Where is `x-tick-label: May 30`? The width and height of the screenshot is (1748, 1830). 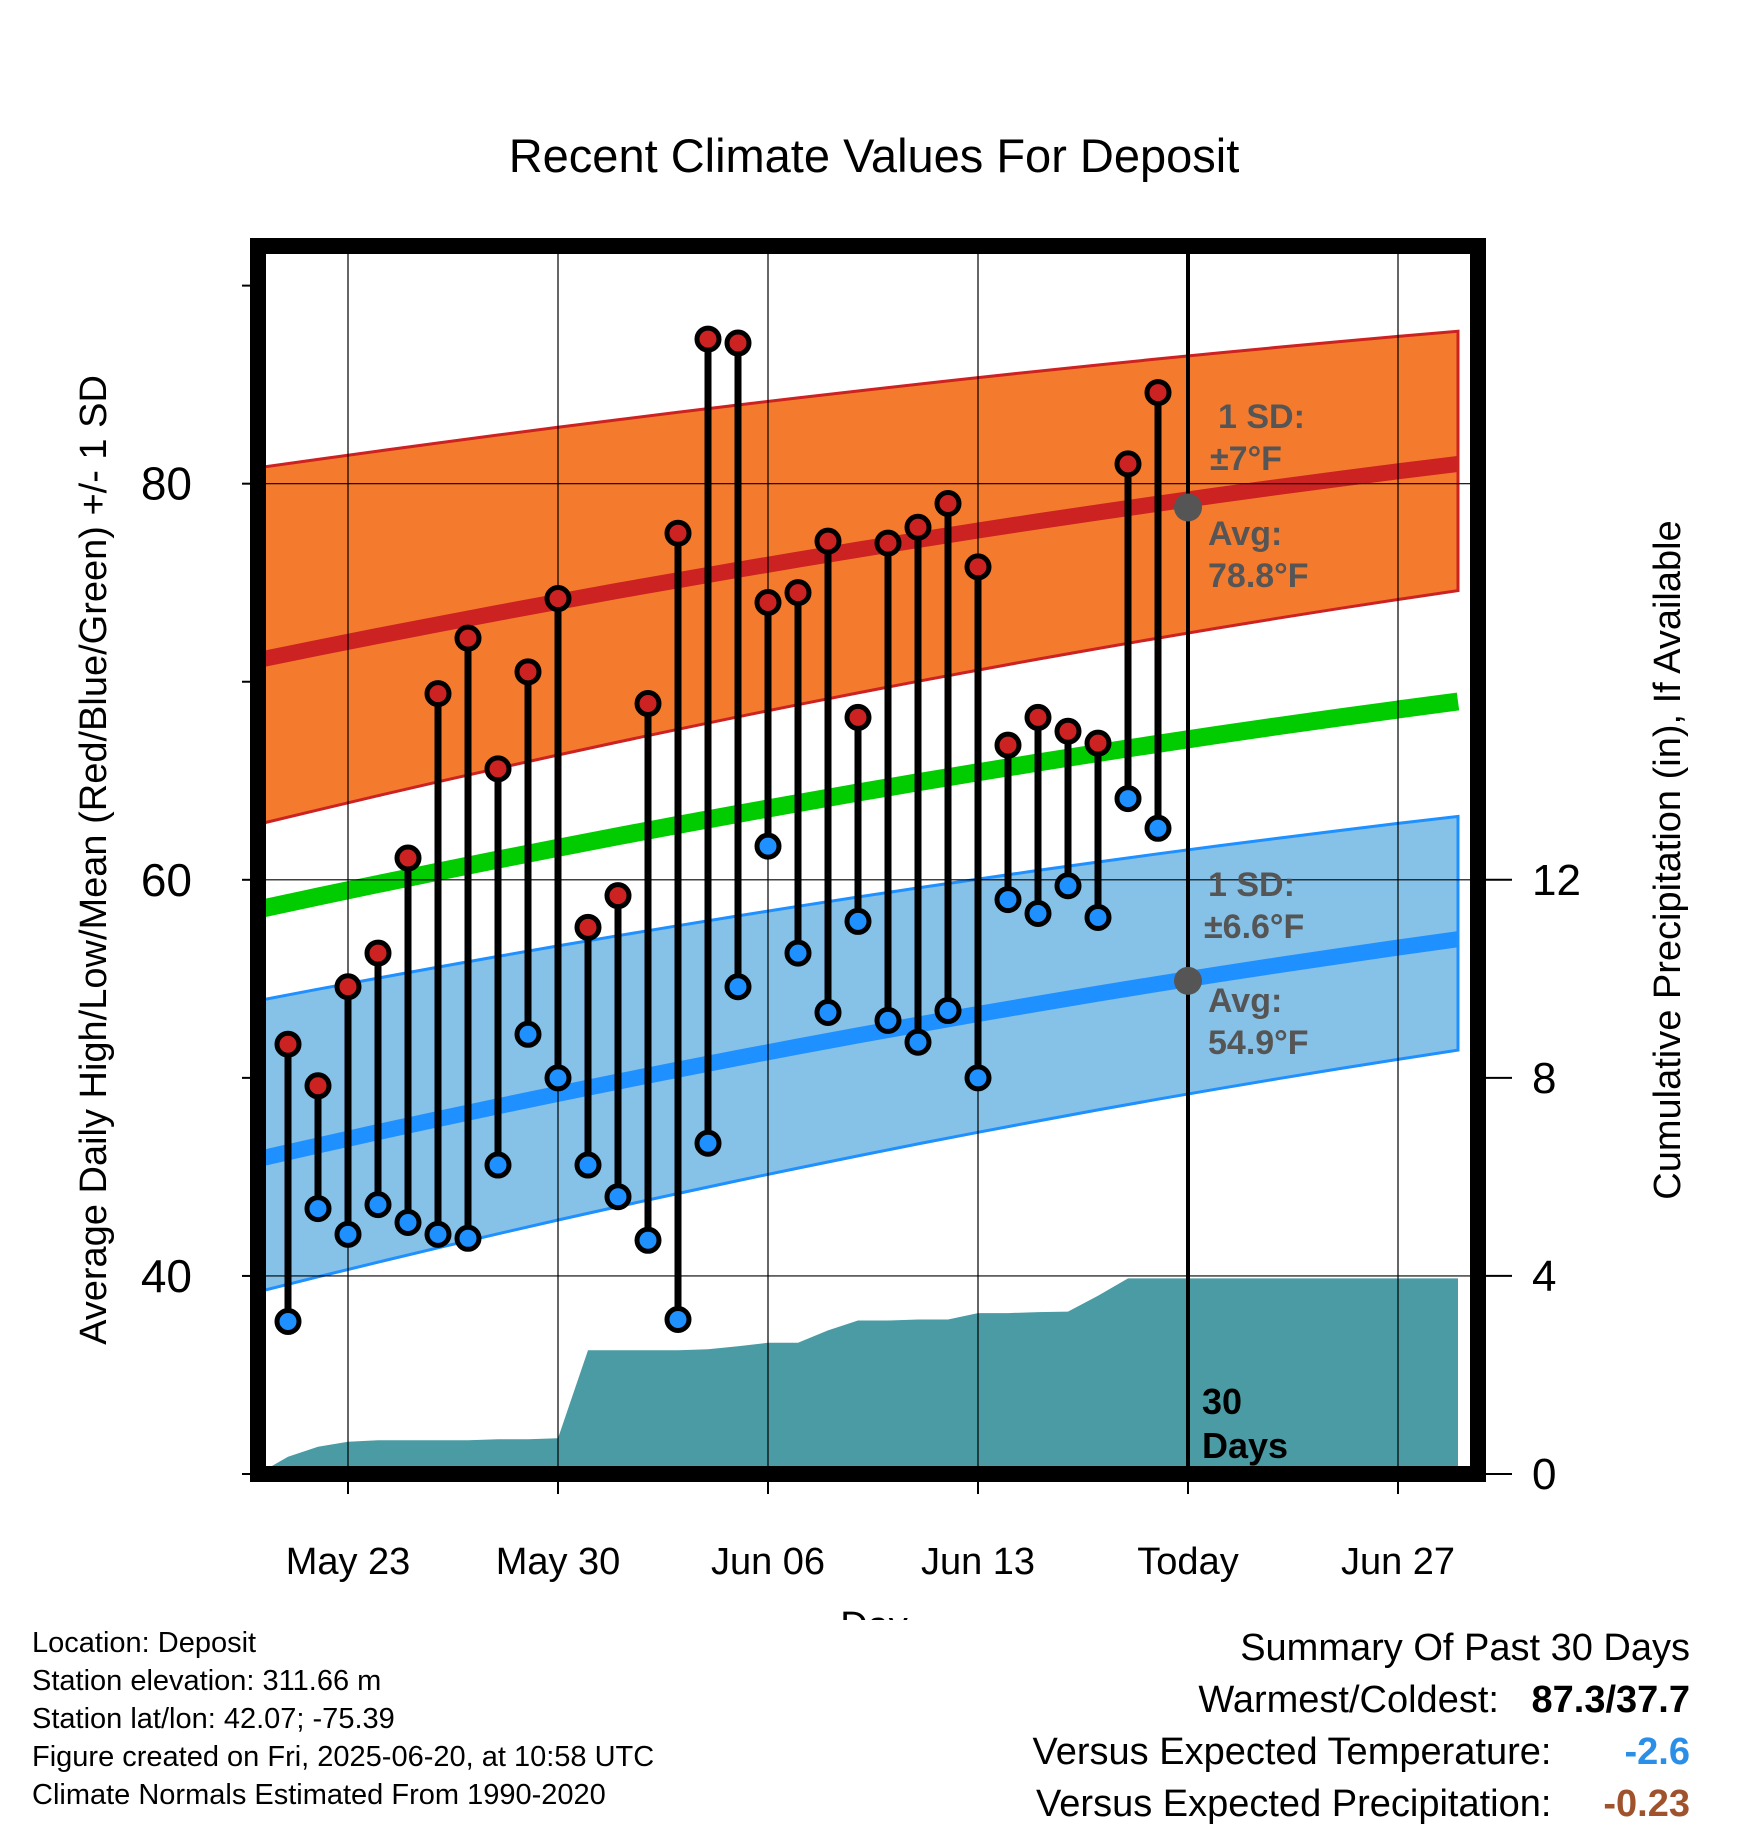
x-tick-label: May 30 is located at coordinates (558, 1562).